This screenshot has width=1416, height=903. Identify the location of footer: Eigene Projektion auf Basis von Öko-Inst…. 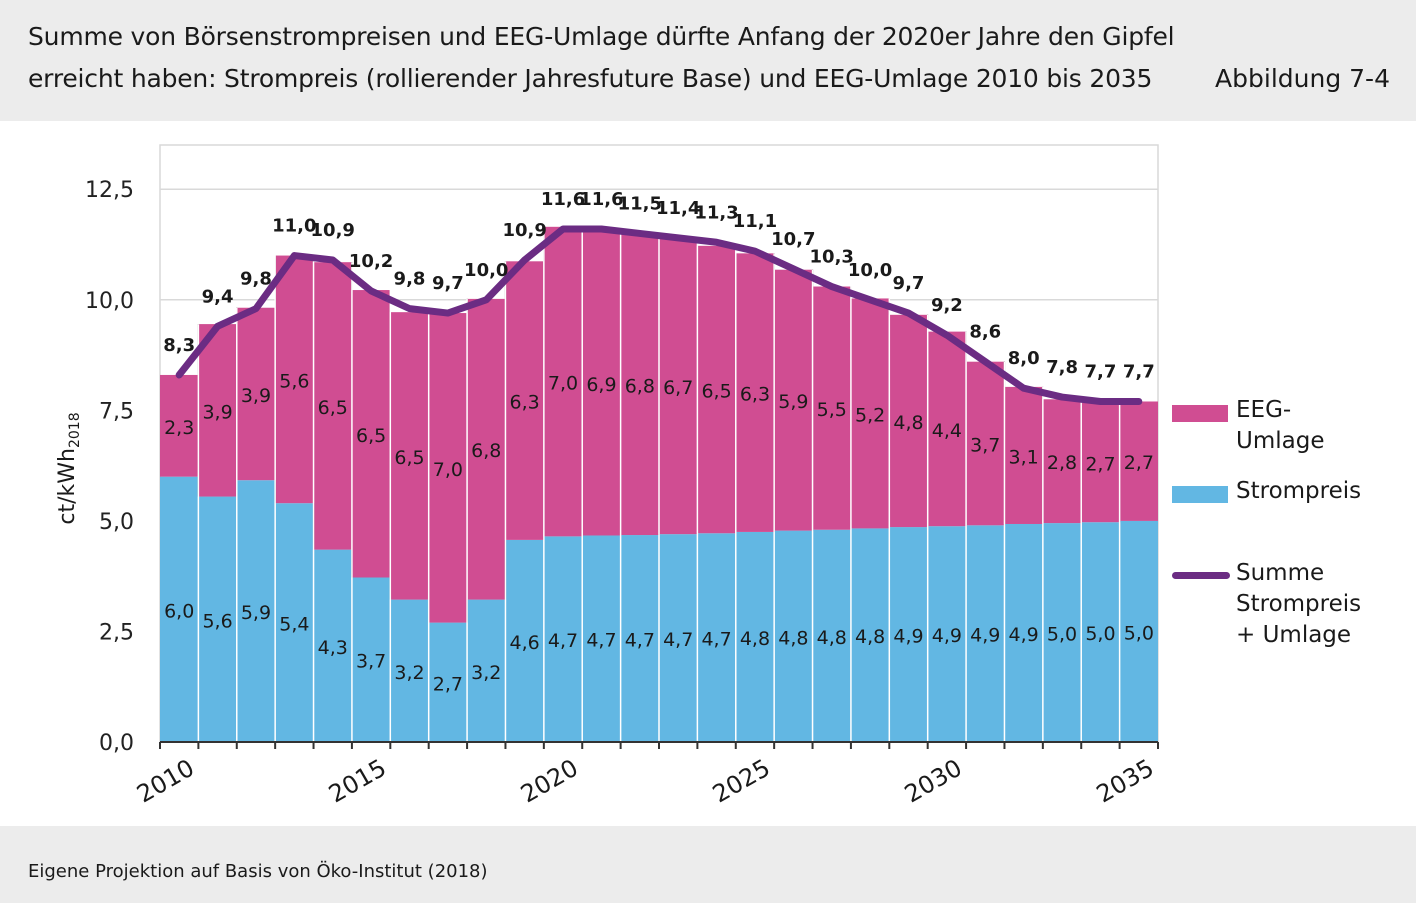
(708, 867).